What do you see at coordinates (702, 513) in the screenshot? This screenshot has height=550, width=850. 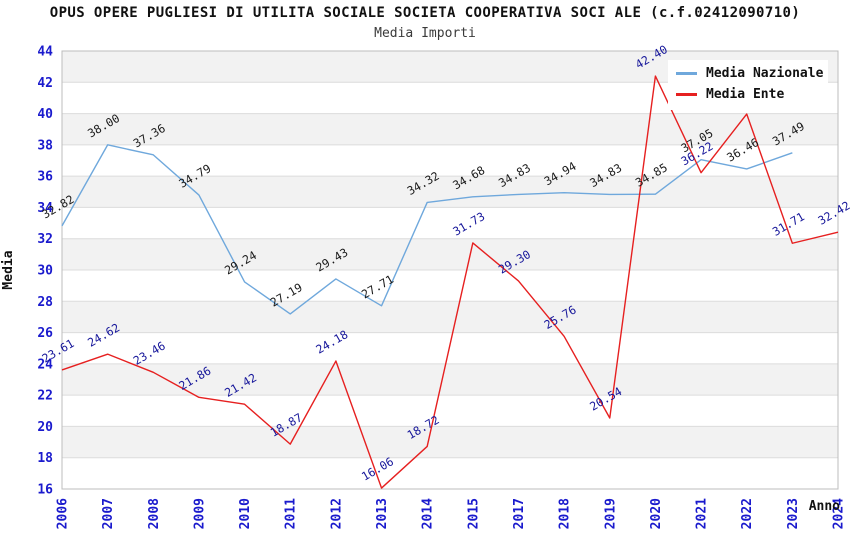 I see `x-tick-label: 2021` at bounding box center [702, 513].